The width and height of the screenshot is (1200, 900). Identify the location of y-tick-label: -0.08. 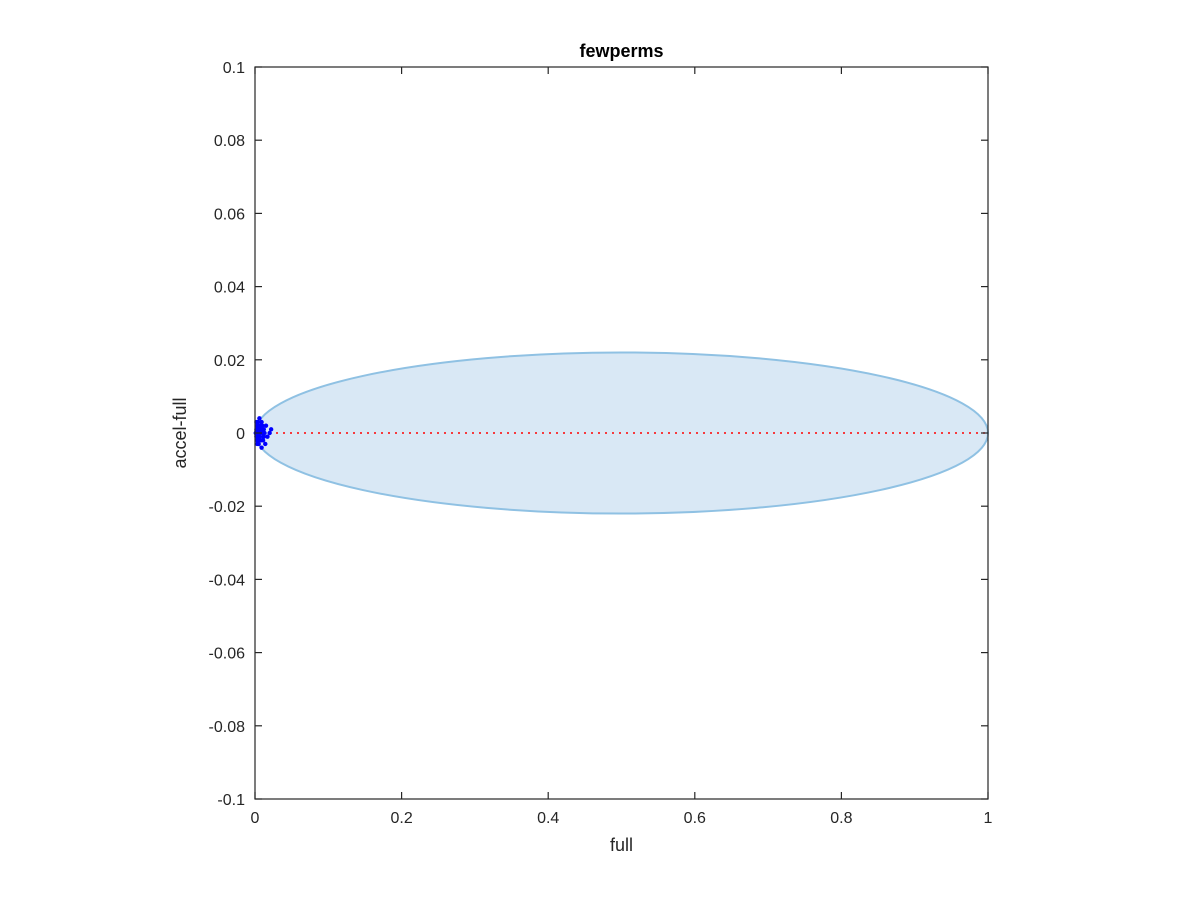
(227, 727).